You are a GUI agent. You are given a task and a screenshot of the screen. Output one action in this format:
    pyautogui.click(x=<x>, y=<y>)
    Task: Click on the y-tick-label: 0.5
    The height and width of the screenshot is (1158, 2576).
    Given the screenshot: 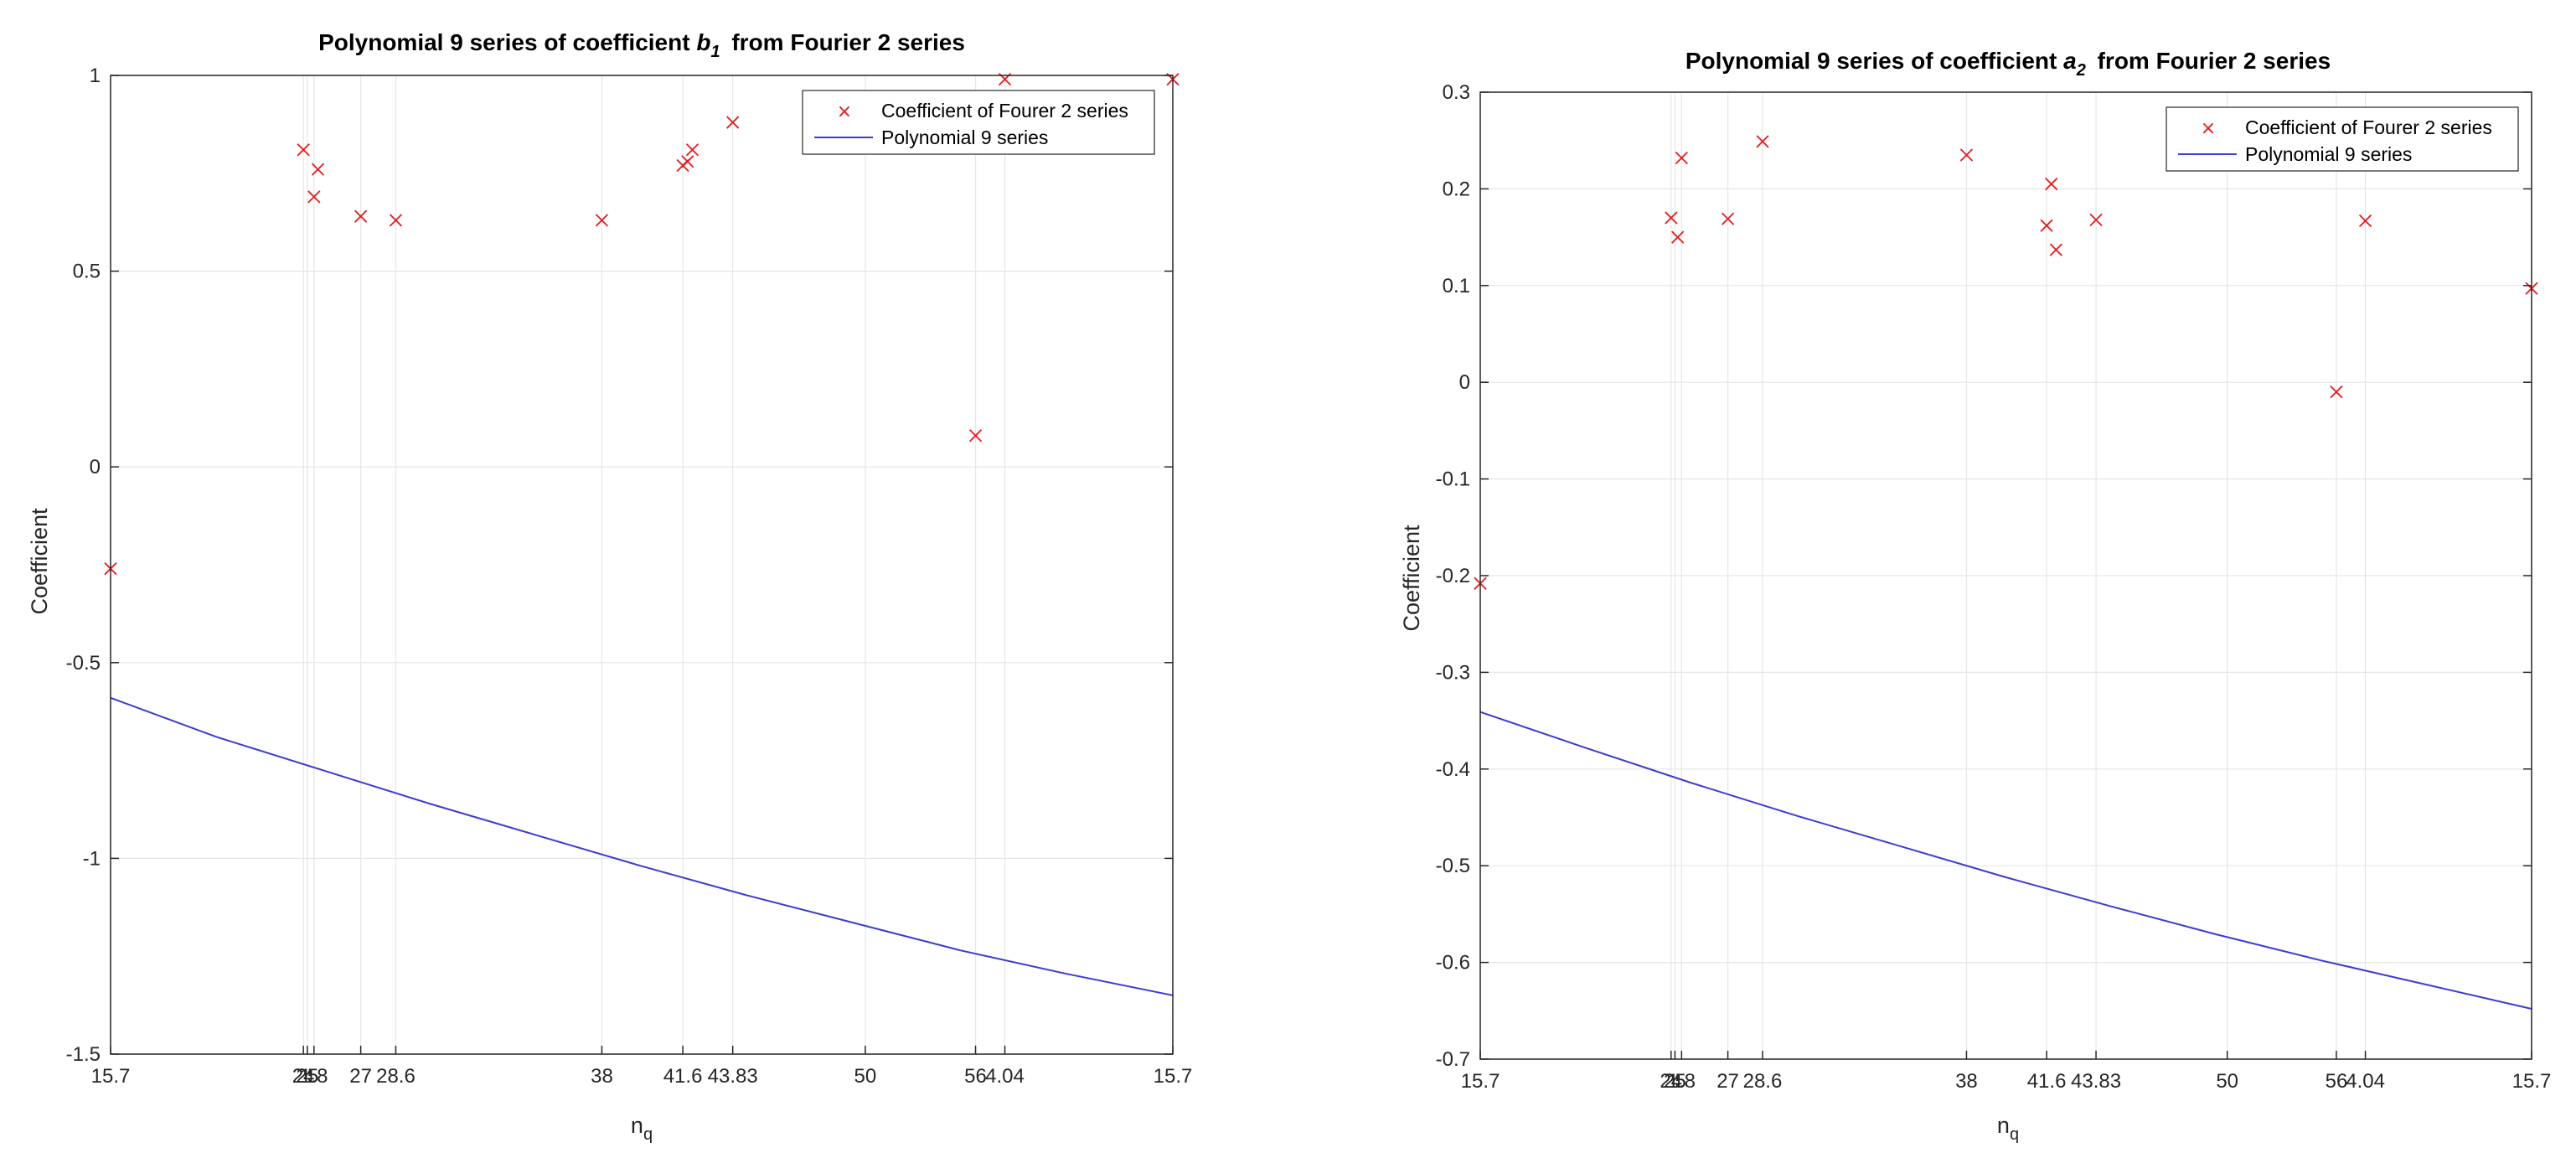 What is the action you would take?
    pyautogui.click(x=87, y=272)
    